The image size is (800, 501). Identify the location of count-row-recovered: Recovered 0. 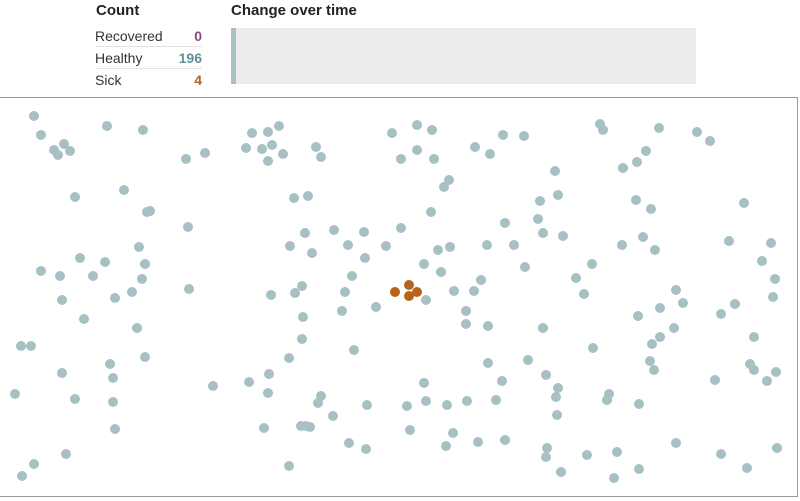
(148, 36).